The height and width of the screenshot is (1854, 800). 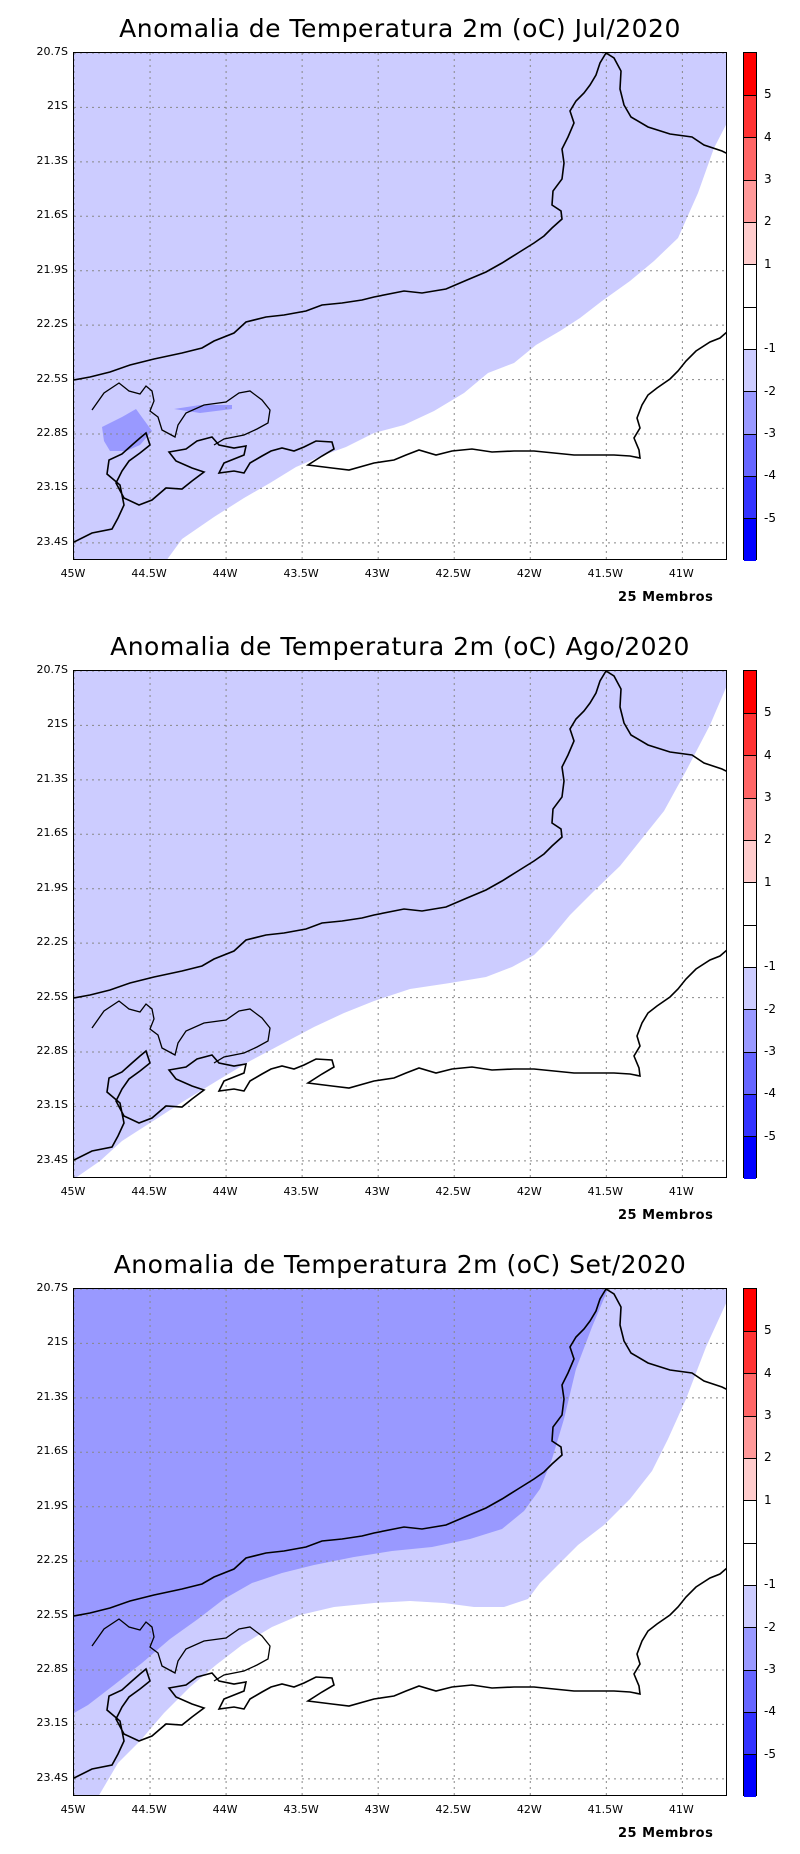 I want to click on panel-title: Anomalia de Temperatura 2m (oC) Set/2020, so click(x=400, y=1264).